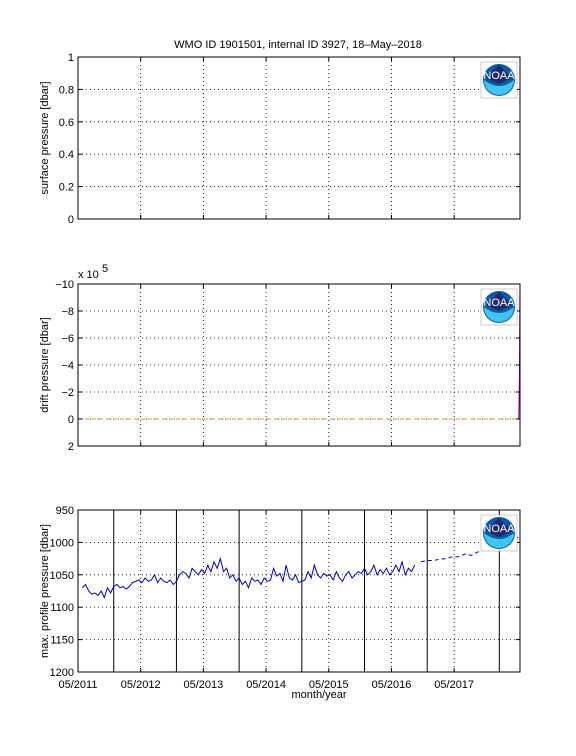 This screenshot has width=576, height=756. I want to click on axis-exponent-power: 5, so click(105, 269).